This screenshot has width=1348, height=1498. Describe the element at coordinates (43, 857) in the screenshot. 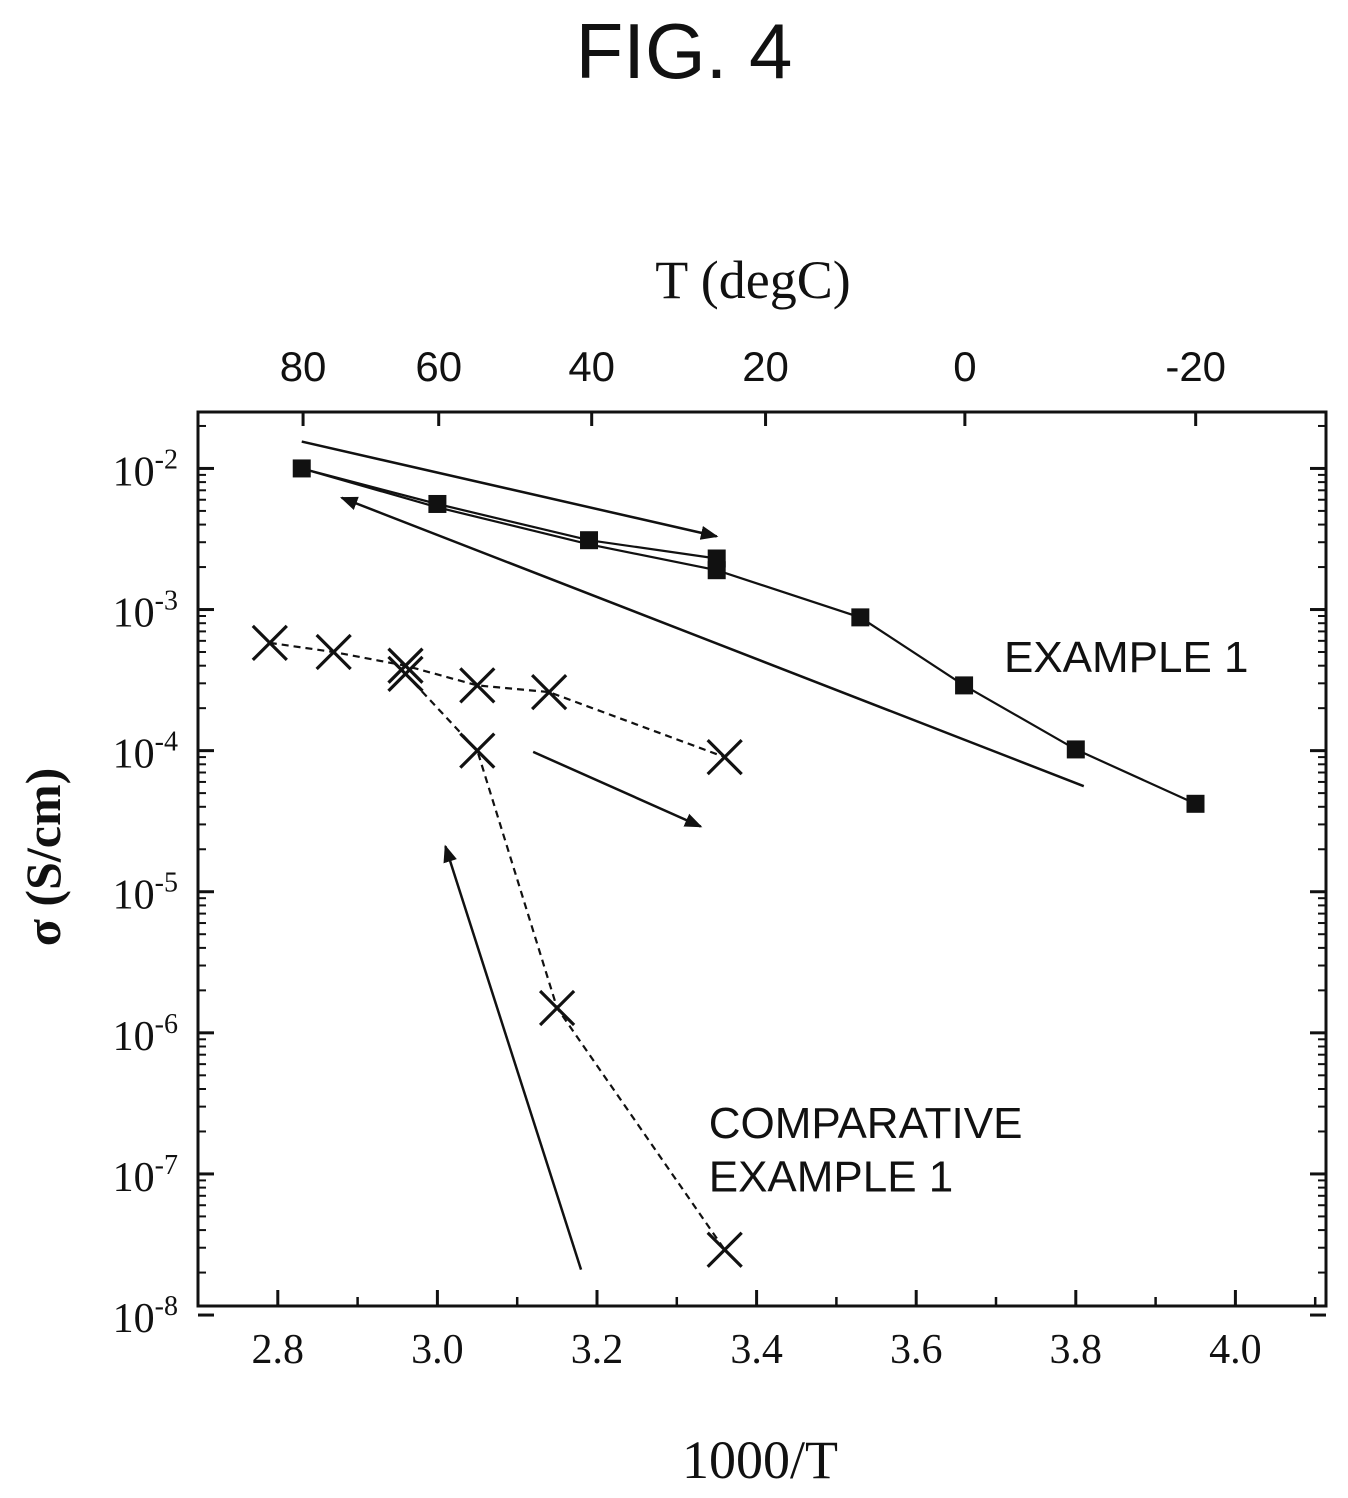

I see `y-axis-label: σ (S/cm)` at that location.